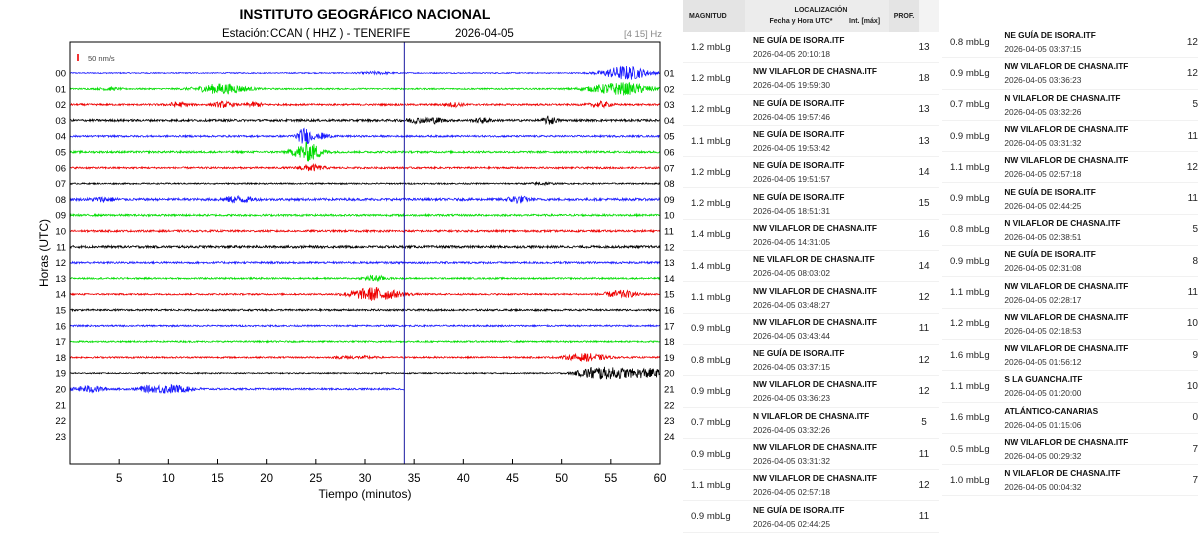 The height and width of the screenshot is (536, 1200). Describe the element at coordinates (904, 16) in the screenshot. I see `header-depth: PROF.` at that location.